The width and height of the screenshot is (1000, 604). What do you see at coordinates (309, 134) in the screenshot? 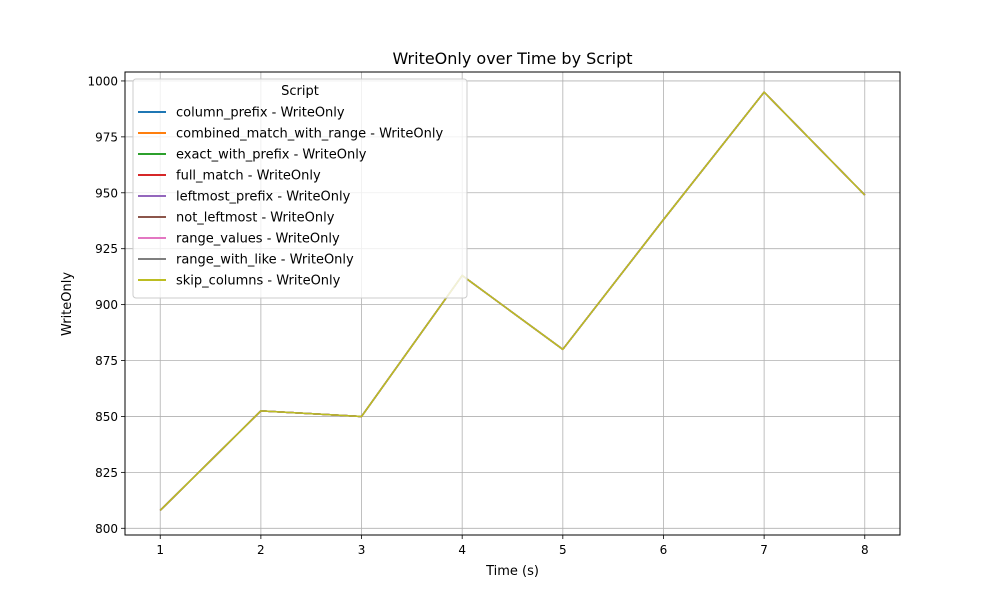
I see `legend-entry: combined_match_with_range - WriteOnly` at bounding box center [309, 134].